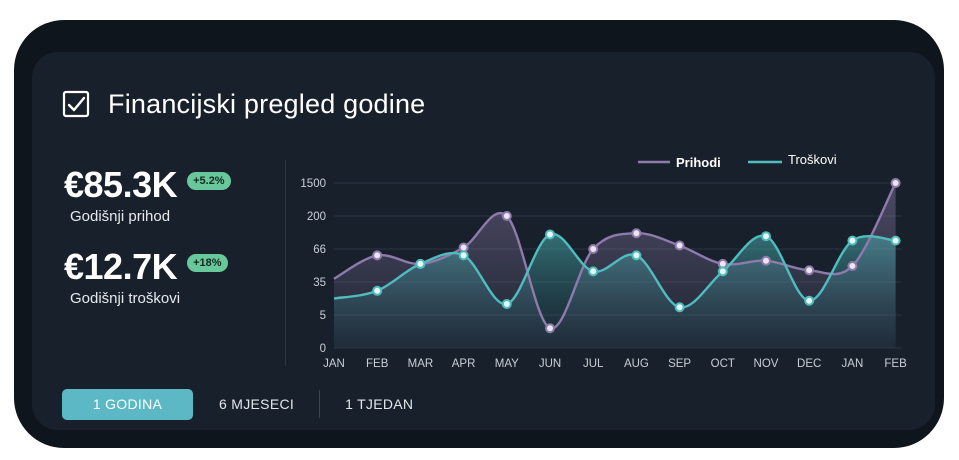  What do you see at coordinates (121, 184) in the screenshot?
I see `income-value: €85.3K` at bounding box center [121, 184].